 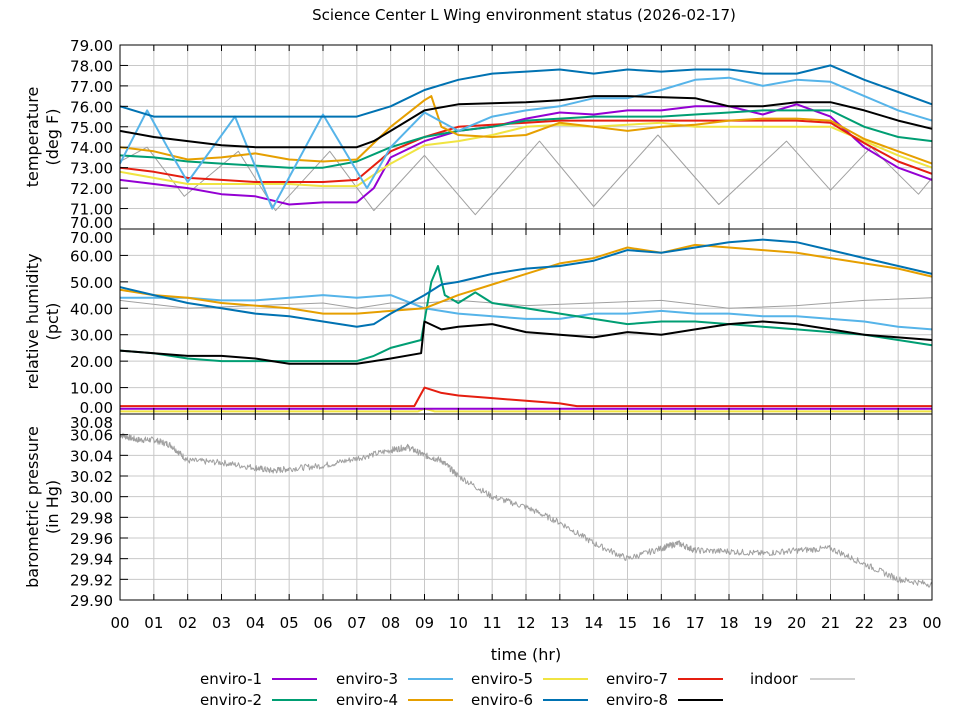 What do you see at coordinates (91, 283) in the screenshot?
I see `y-tick-label: 50.00` at bounding box center [91, 283].